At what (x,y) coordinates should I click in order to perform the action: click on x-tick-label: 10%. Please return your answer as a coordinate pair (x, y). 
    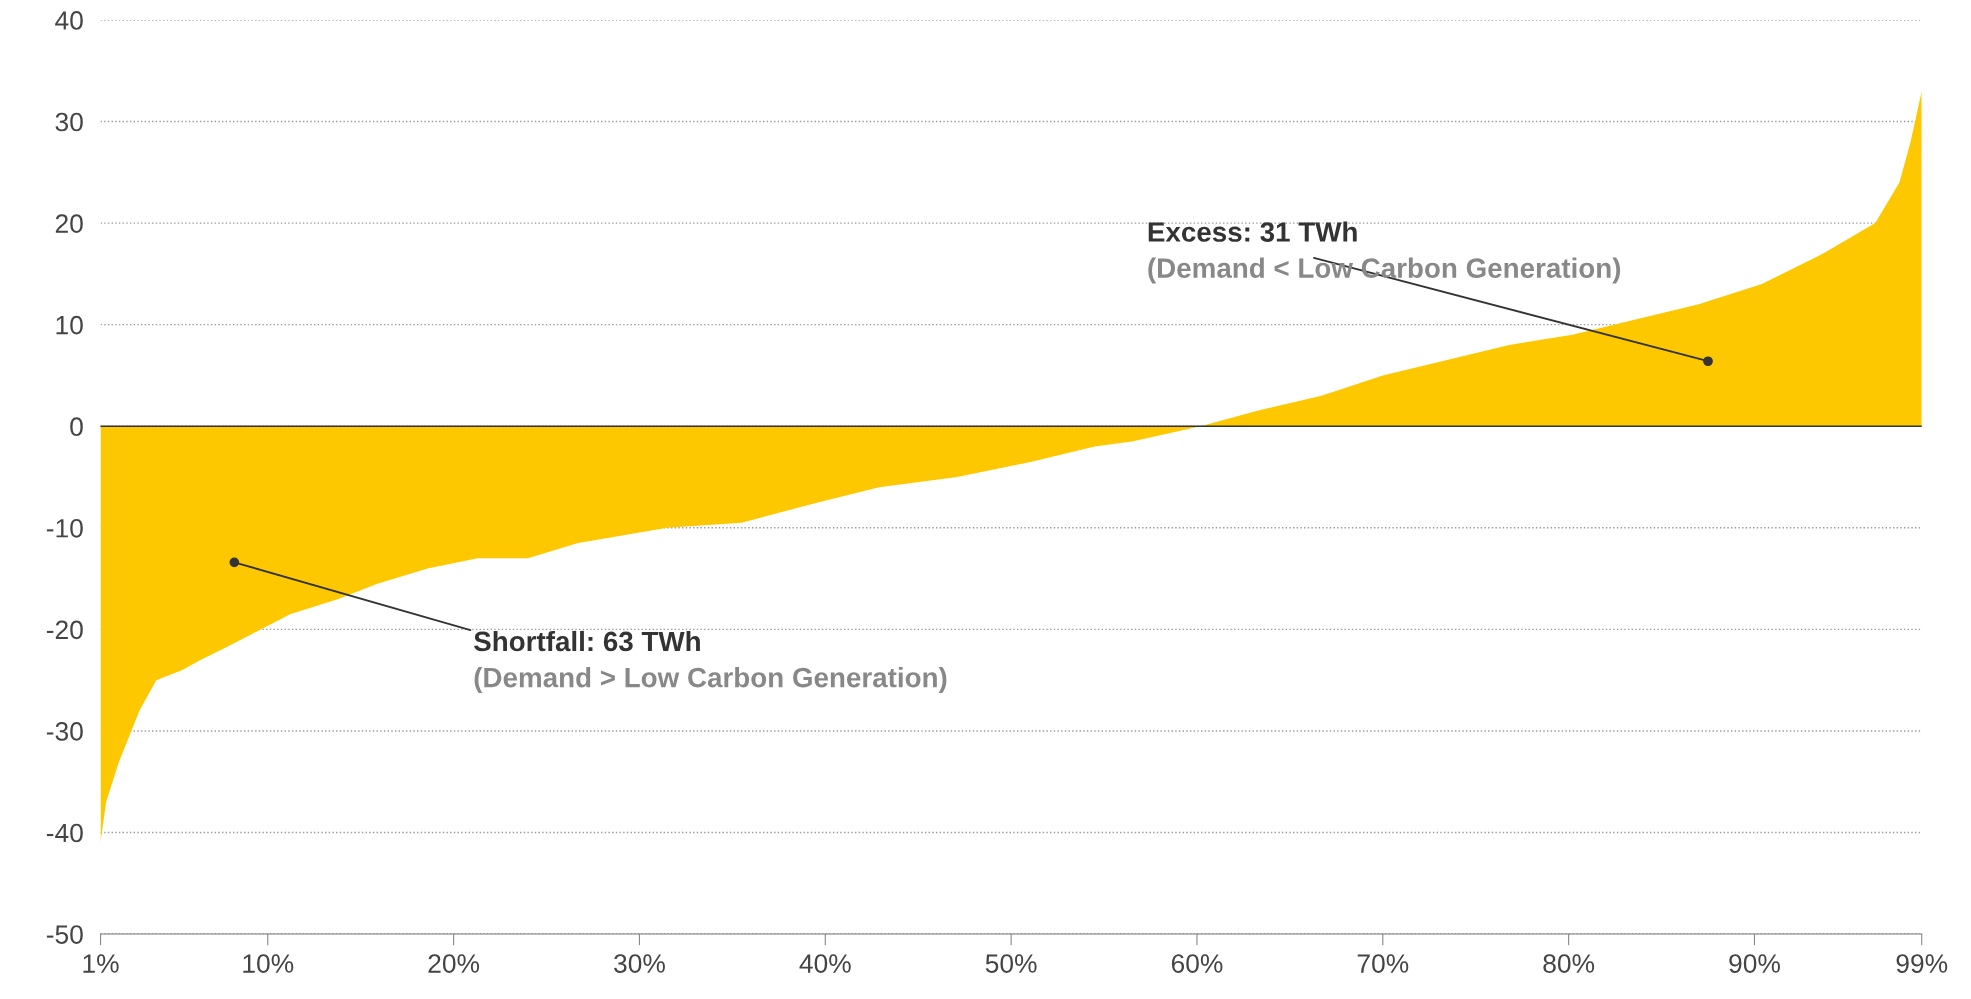
    Looking at the image, I should click on (268, 963).